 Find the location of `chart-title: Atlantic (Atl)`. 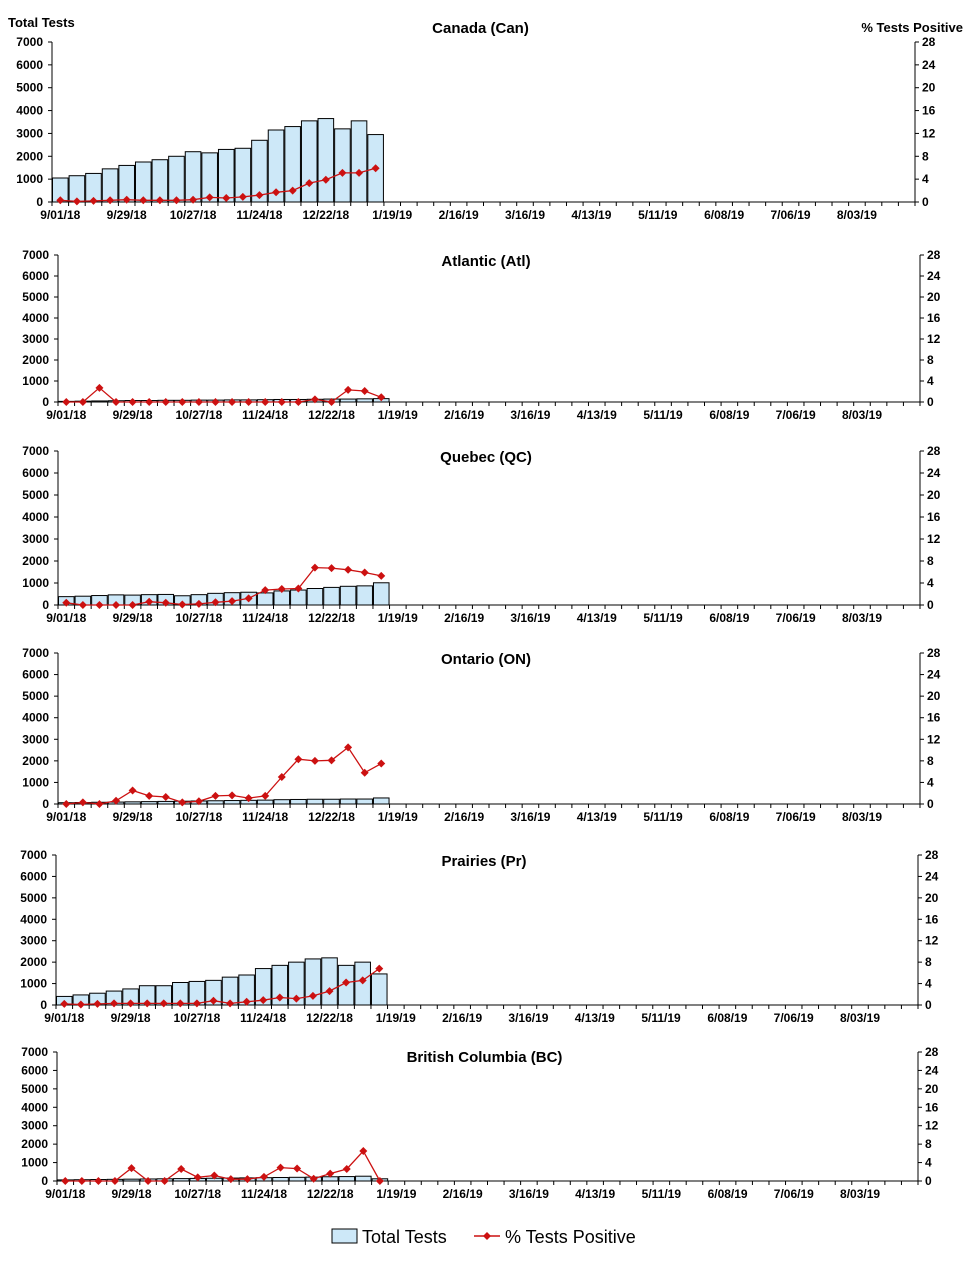

chart-title: Atlantic (Atl) is located at coordinates (485, 261).